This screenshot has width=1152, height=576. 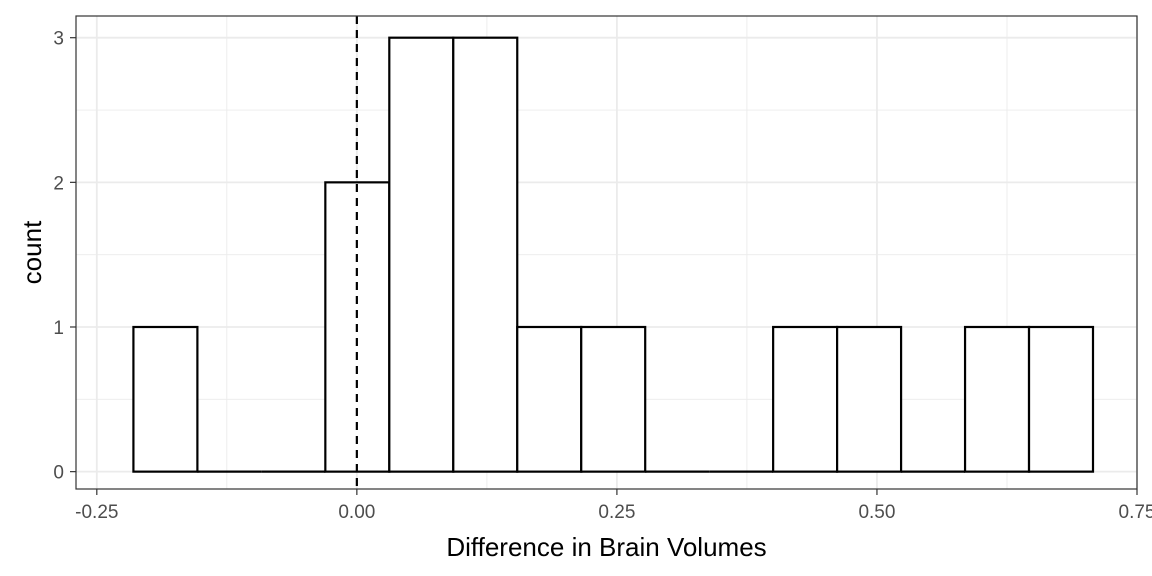 I want to click on x-tick-label: -0.25, so click(x=96, y=512).